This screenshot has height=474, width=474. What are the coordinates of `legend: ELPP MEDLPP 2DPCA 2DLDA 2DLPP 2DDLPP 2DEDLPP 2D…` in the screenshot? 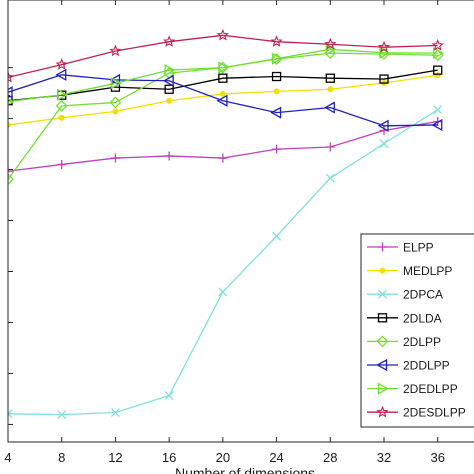 It's located at (417, 330).